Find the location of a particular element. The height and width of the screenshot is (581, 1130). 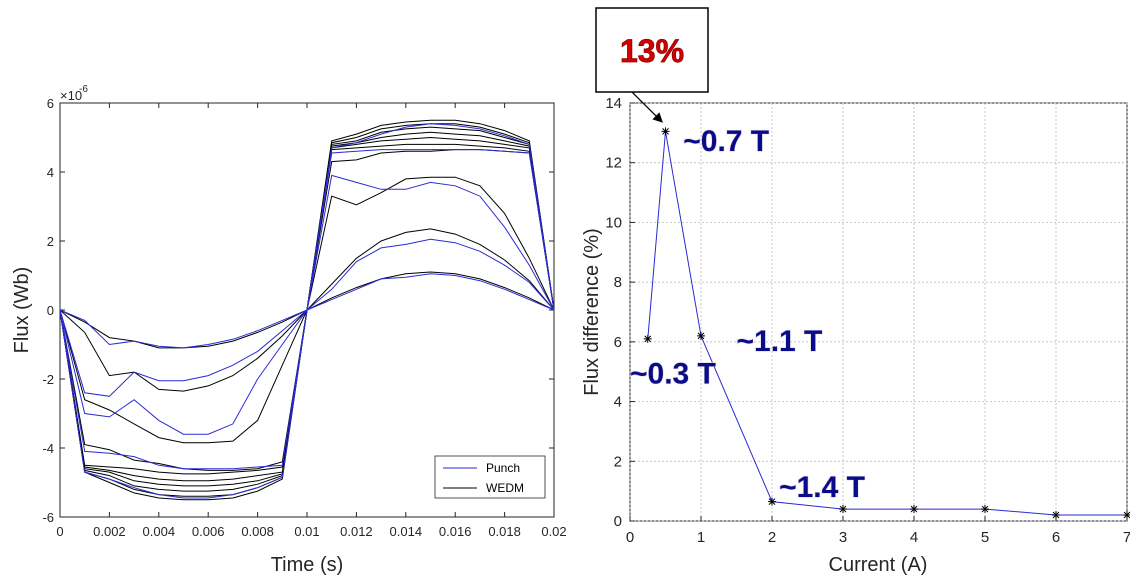

right-y-tick-label: 4 is located at coordinates (618, 402).